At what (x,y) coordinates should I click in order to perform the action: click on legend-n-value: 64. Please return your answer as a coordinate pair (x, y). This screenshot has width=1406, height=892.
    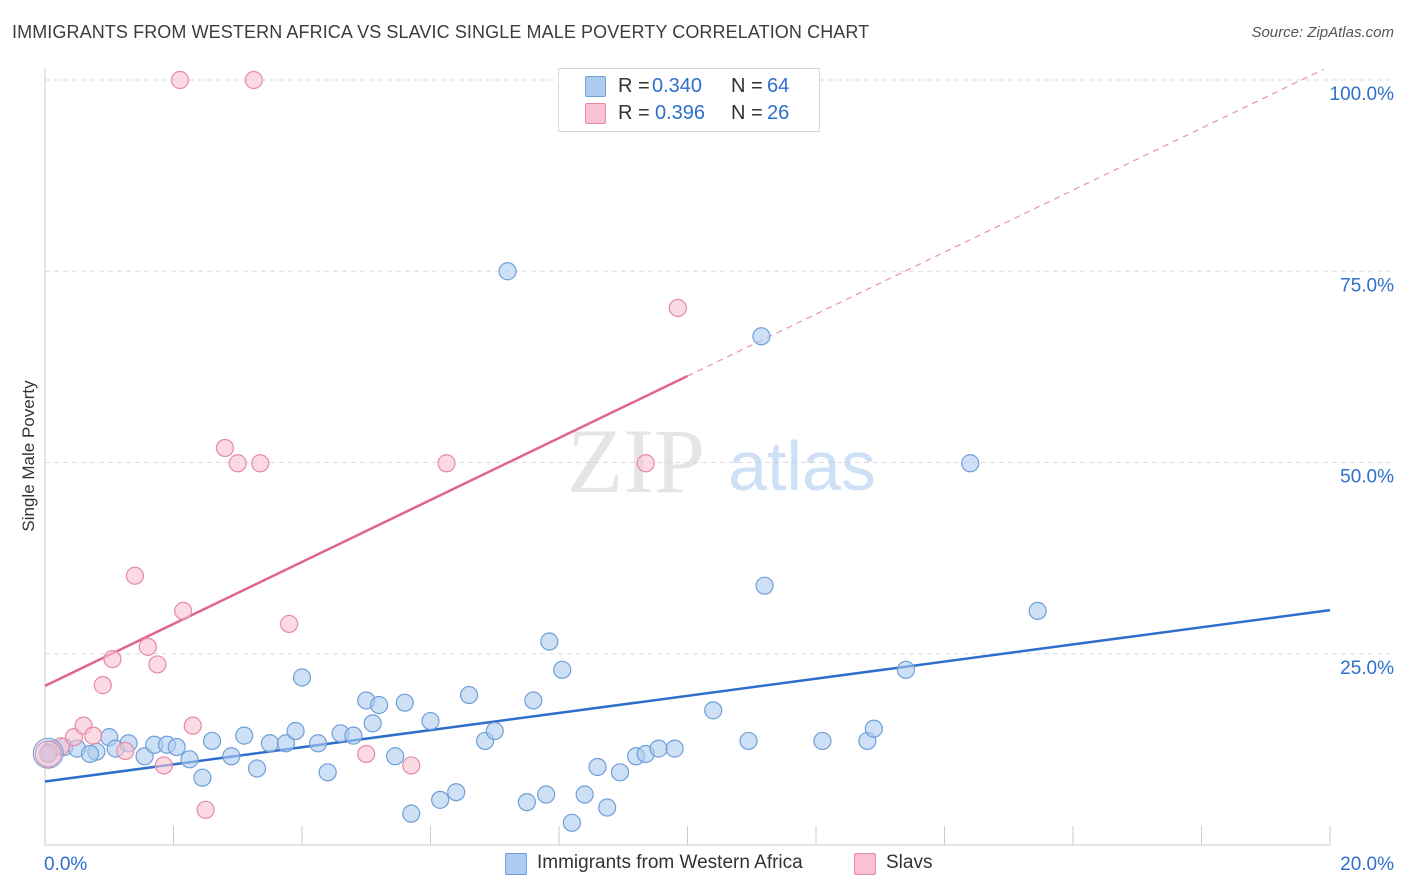
    Looking at the image, I should click on (778, 86).